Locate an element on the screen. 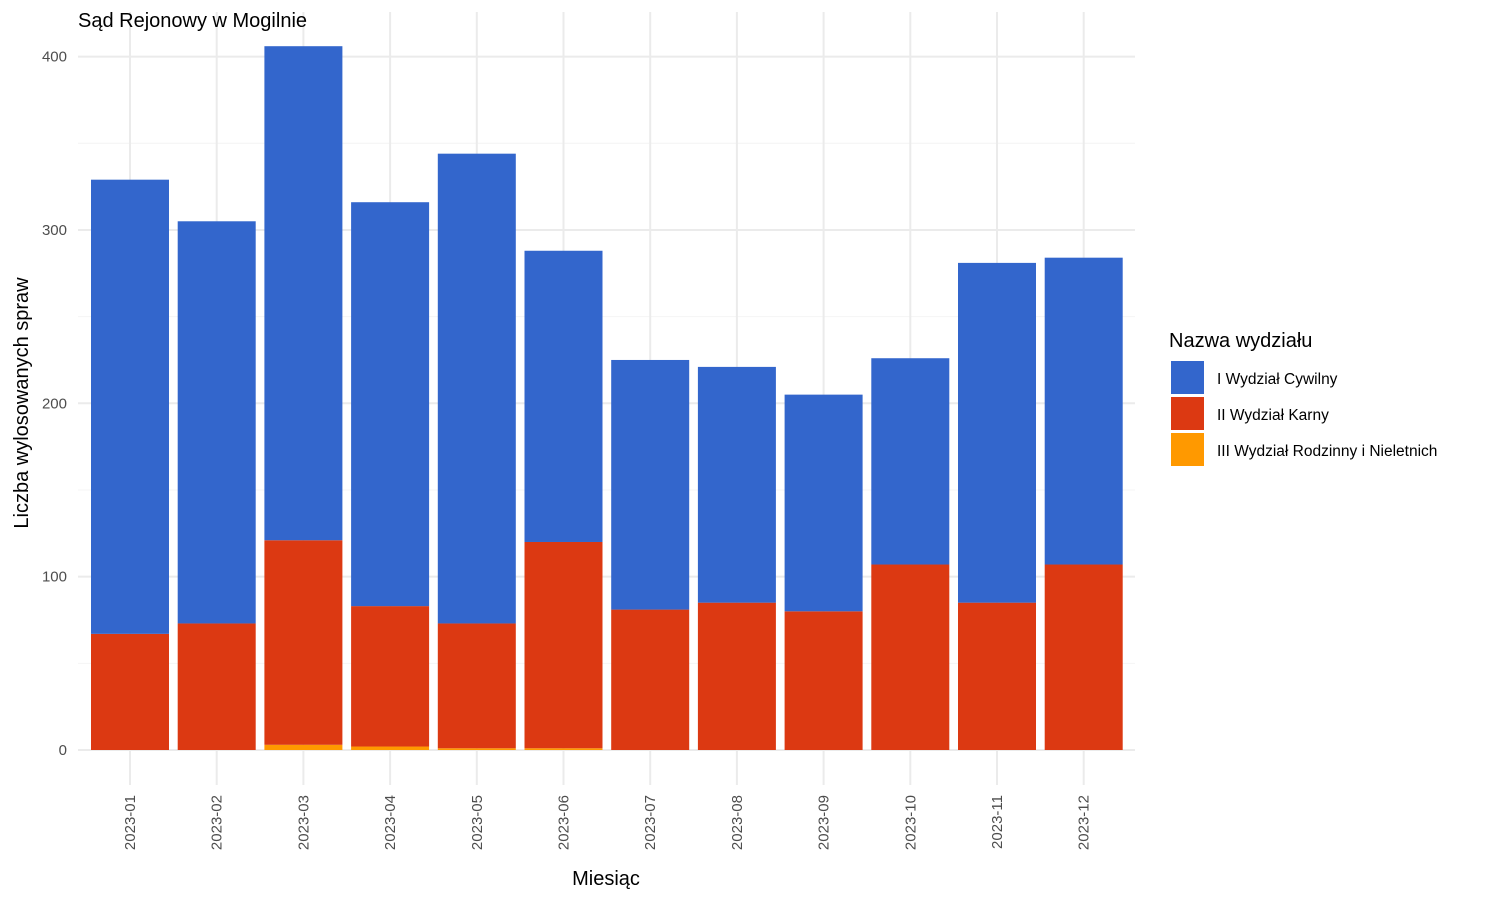  bar-2023-11-ii-wydzial-karny is located at coordinates (997, 676).